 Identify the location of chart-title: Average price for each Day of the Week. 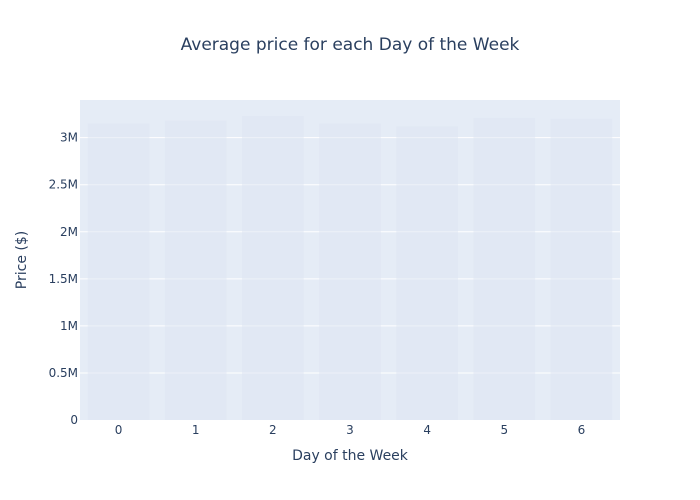
(350, 45).